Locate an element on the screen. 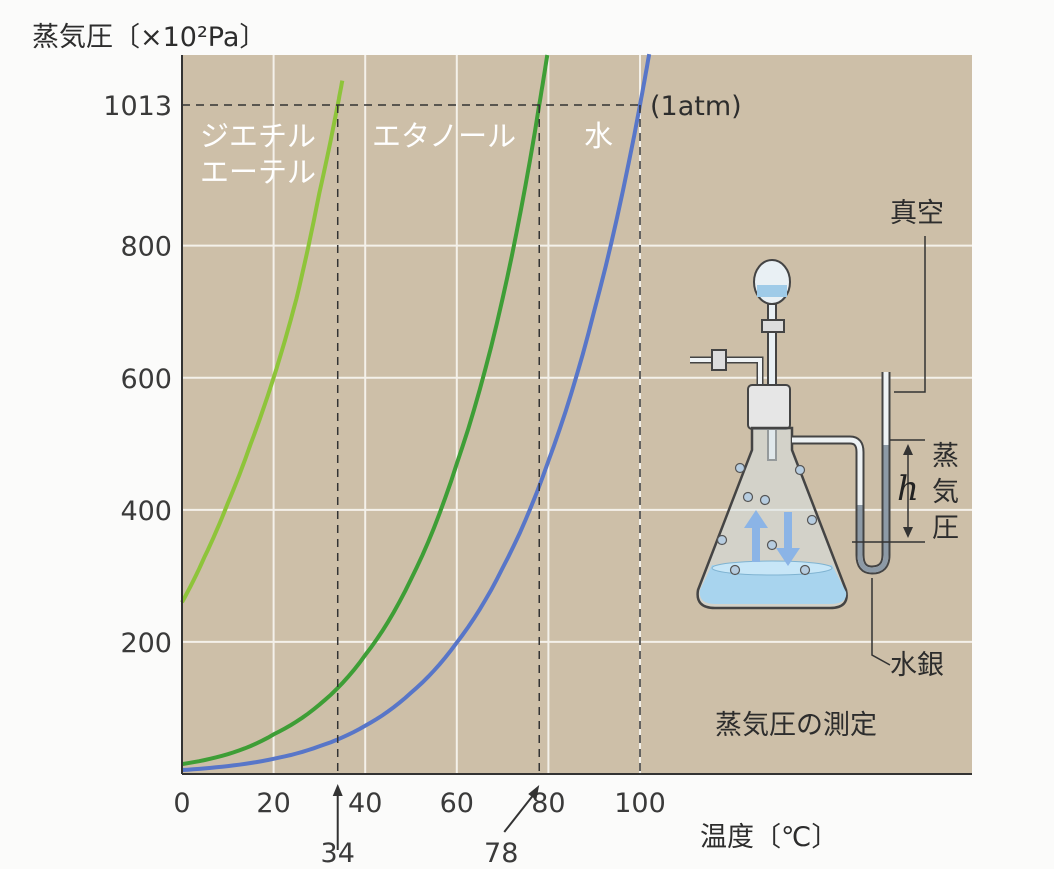 This screenshot has height=869, width=1054. mercury-leader is located at coordinates (881, 622).